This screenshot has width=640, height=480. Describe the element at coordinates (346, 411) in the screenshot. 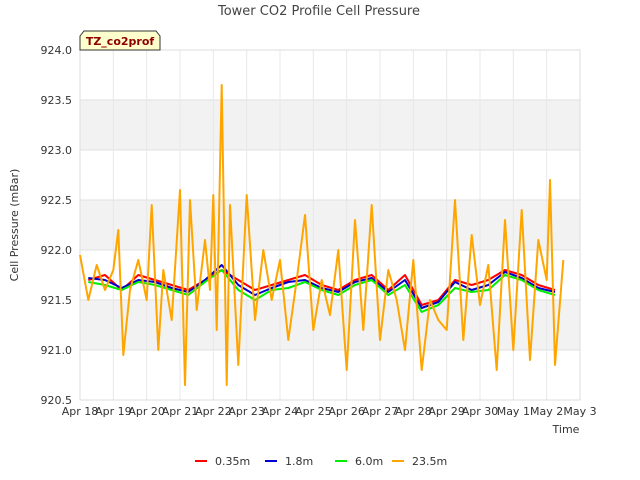

I see `x-tick-label: Apr 26` at that location.